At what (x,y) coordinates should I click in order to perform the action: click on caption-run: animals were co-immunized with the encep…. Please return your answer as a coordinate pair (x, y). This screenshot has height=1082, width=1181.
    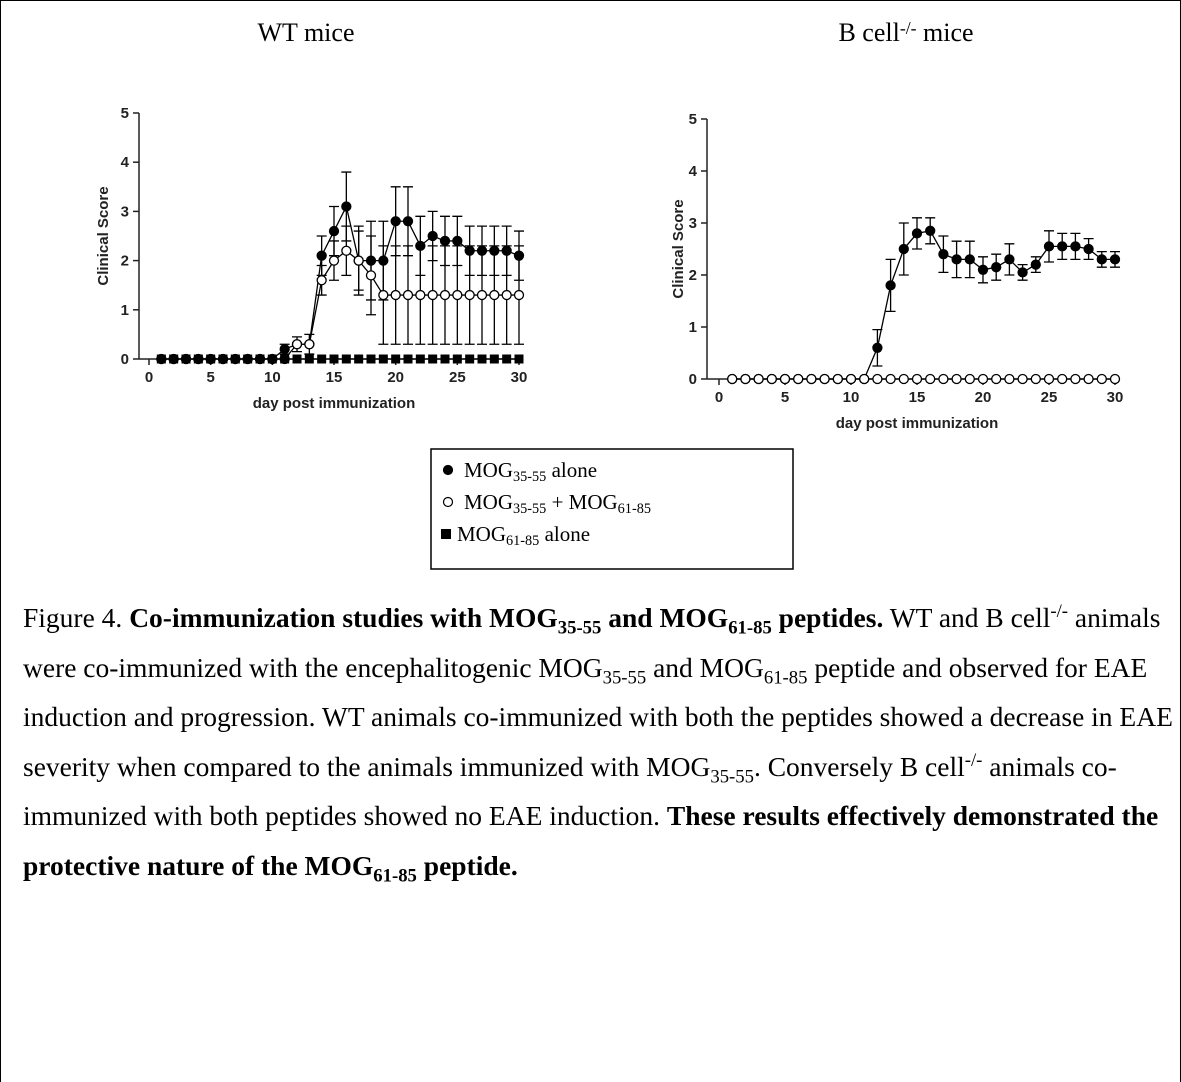
    Looking at the image, I should click on (595, 642).